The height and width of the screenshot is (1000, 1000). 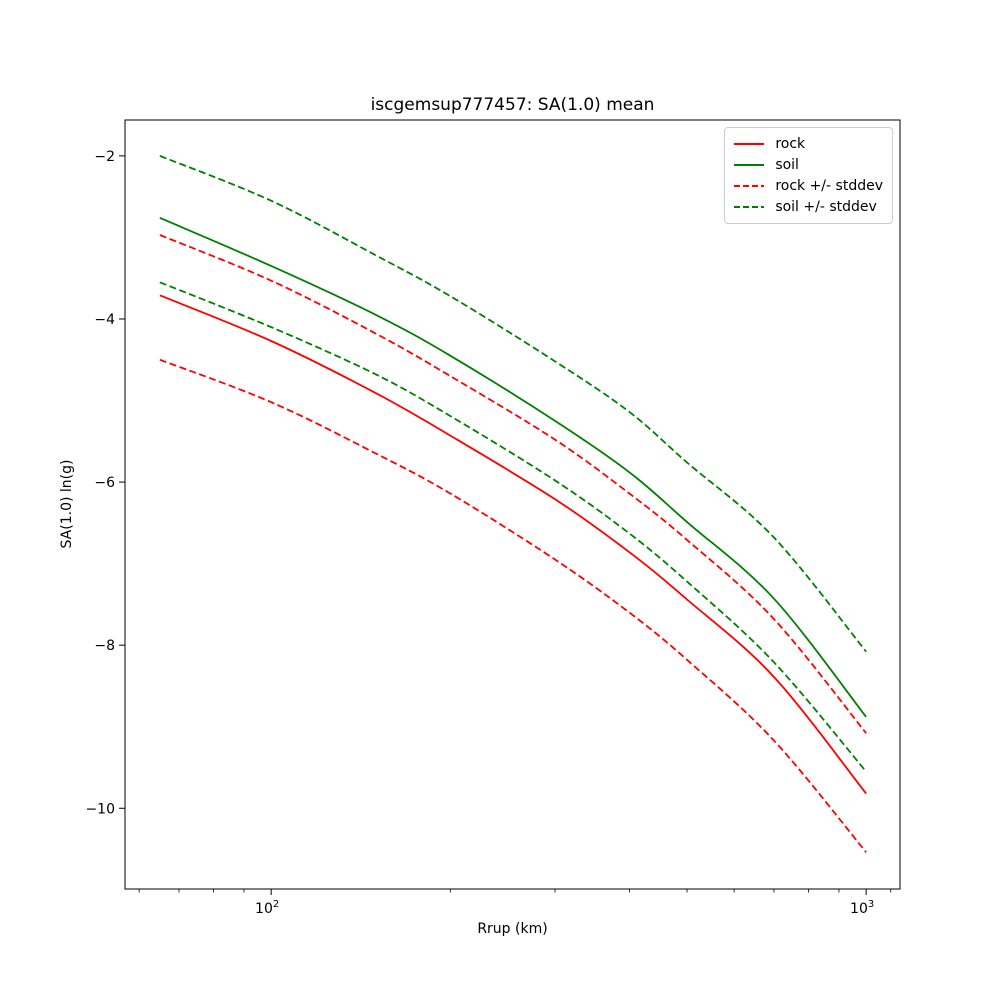 I want to click on x-tick-label: 103, so click(x=862, y=908).